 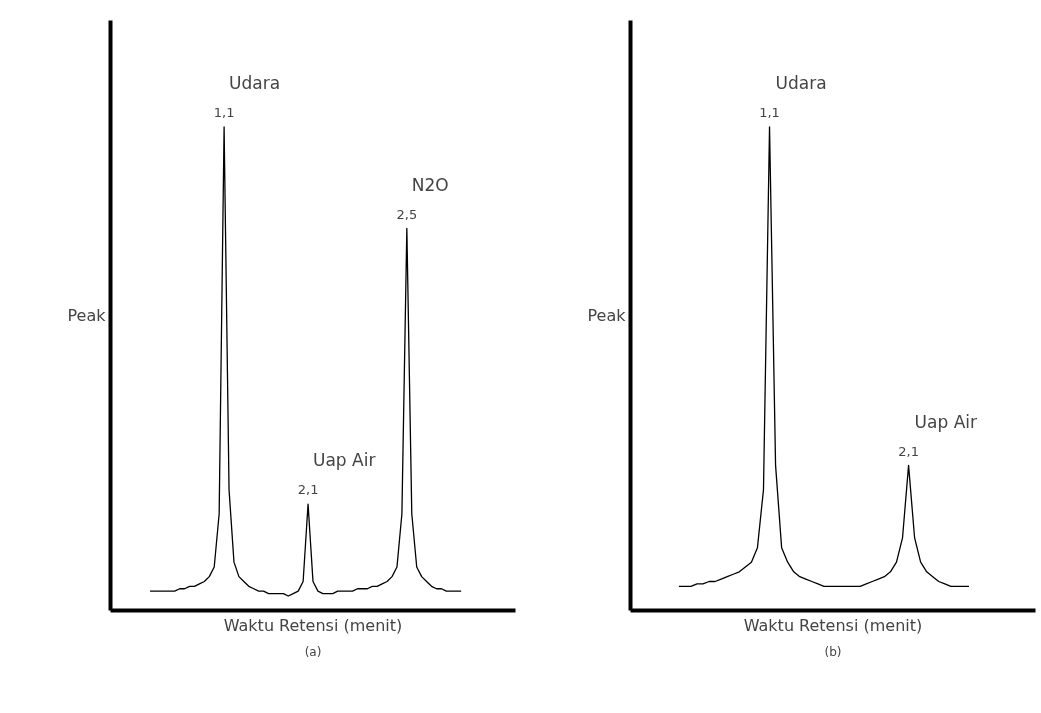 I want to click on annotation: N2O, so click(x=430, y=184).